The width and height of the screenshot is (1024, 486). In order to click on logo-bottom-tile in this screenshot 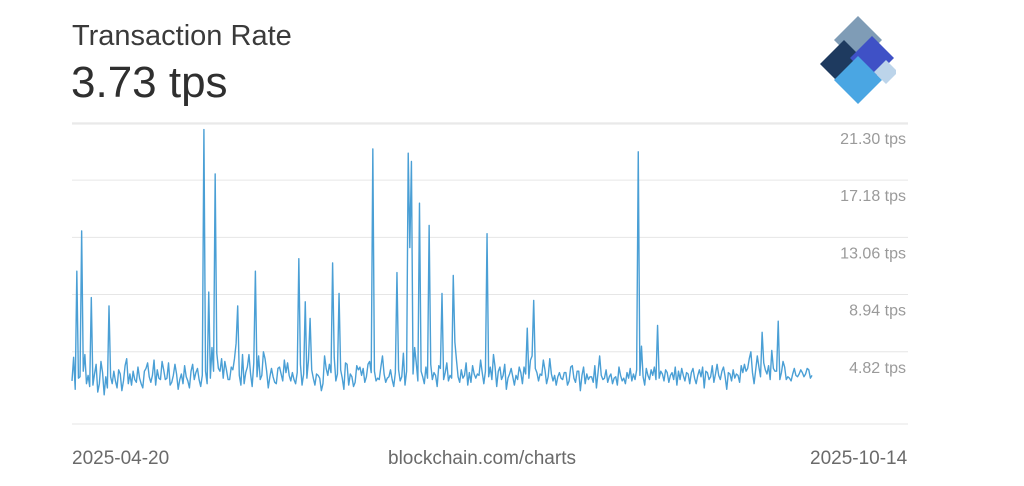, I will do `click(858, 80)`.